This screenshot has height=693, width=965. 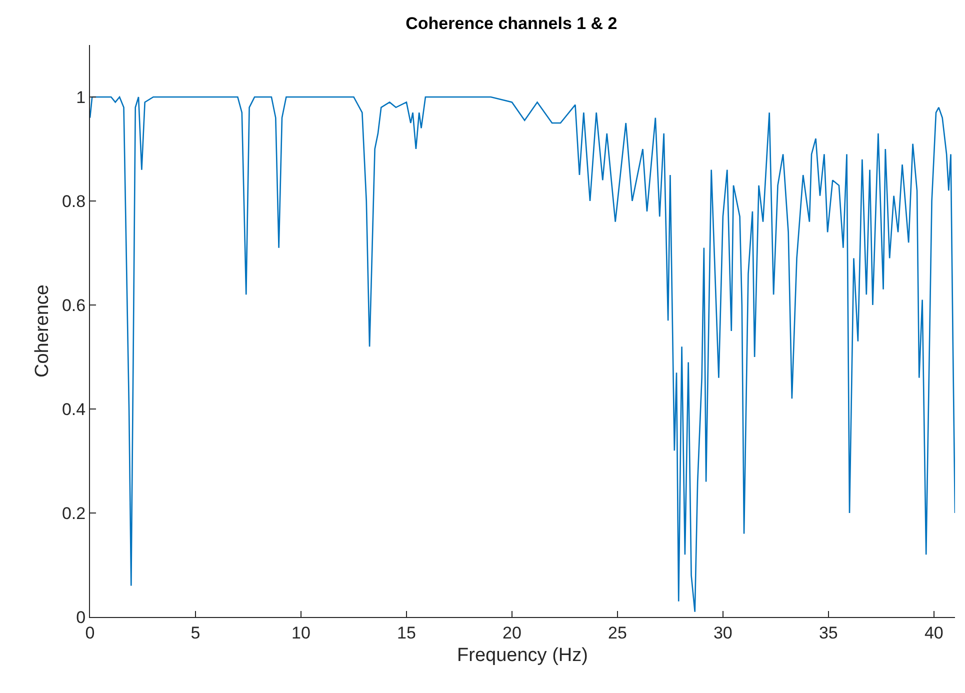 I want to click on x-tick-label: 5, so click(x=195, y=632).